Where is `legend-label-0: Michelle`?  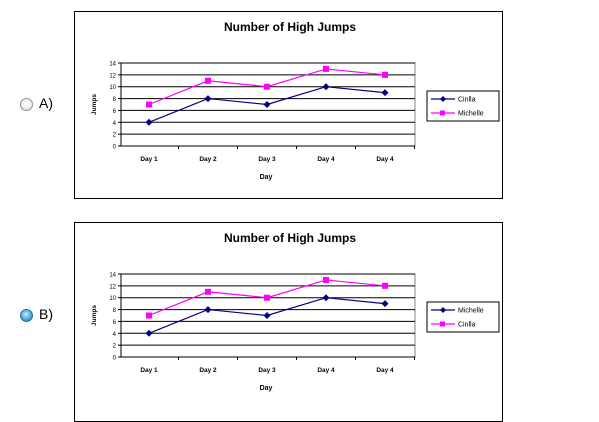
legend-label-0: Michelle is located at coordinates (471, 311).